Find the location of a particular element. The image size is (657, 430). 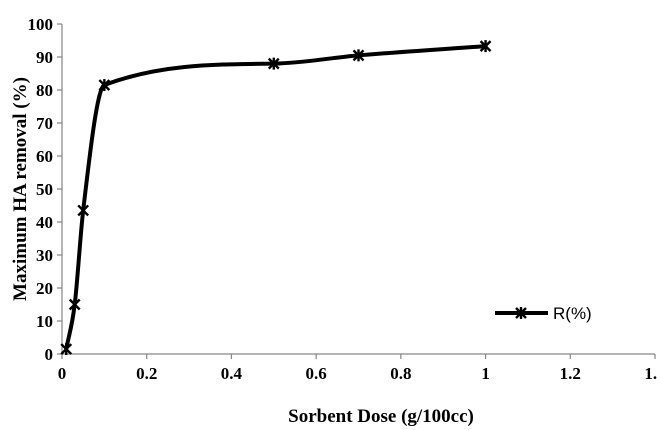

x-tick-label: 1 is located at coordinates (485, 373).